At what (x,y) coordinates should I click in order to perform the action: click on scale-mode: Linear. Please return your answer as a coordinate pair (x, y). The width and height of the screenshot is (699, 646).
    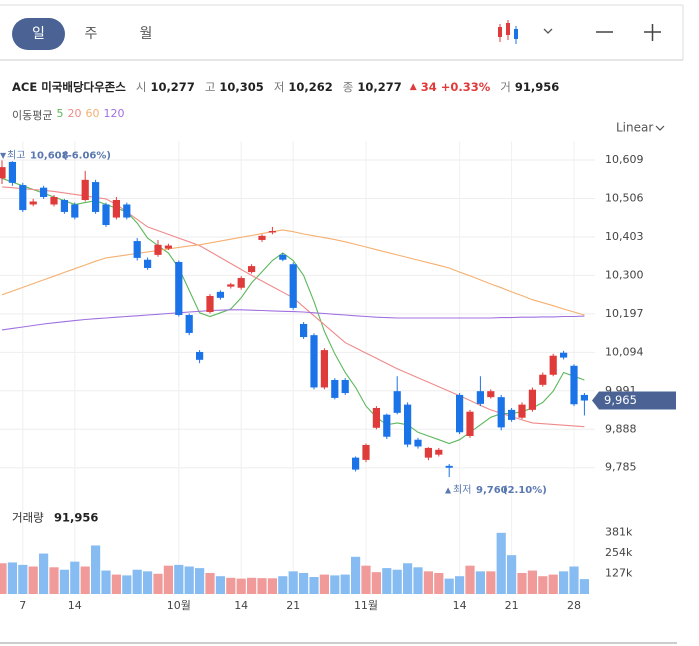
    Looking at the image, I should click on (634, 128).